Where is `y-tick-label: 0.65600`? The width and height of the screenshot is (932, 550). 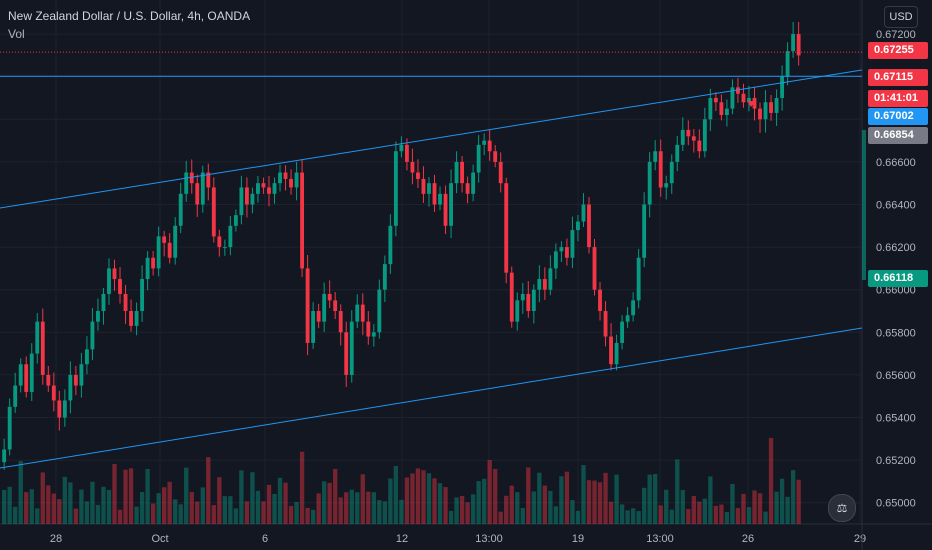
y-tick-label: 0.65600 is located at coordinates (896, 376).